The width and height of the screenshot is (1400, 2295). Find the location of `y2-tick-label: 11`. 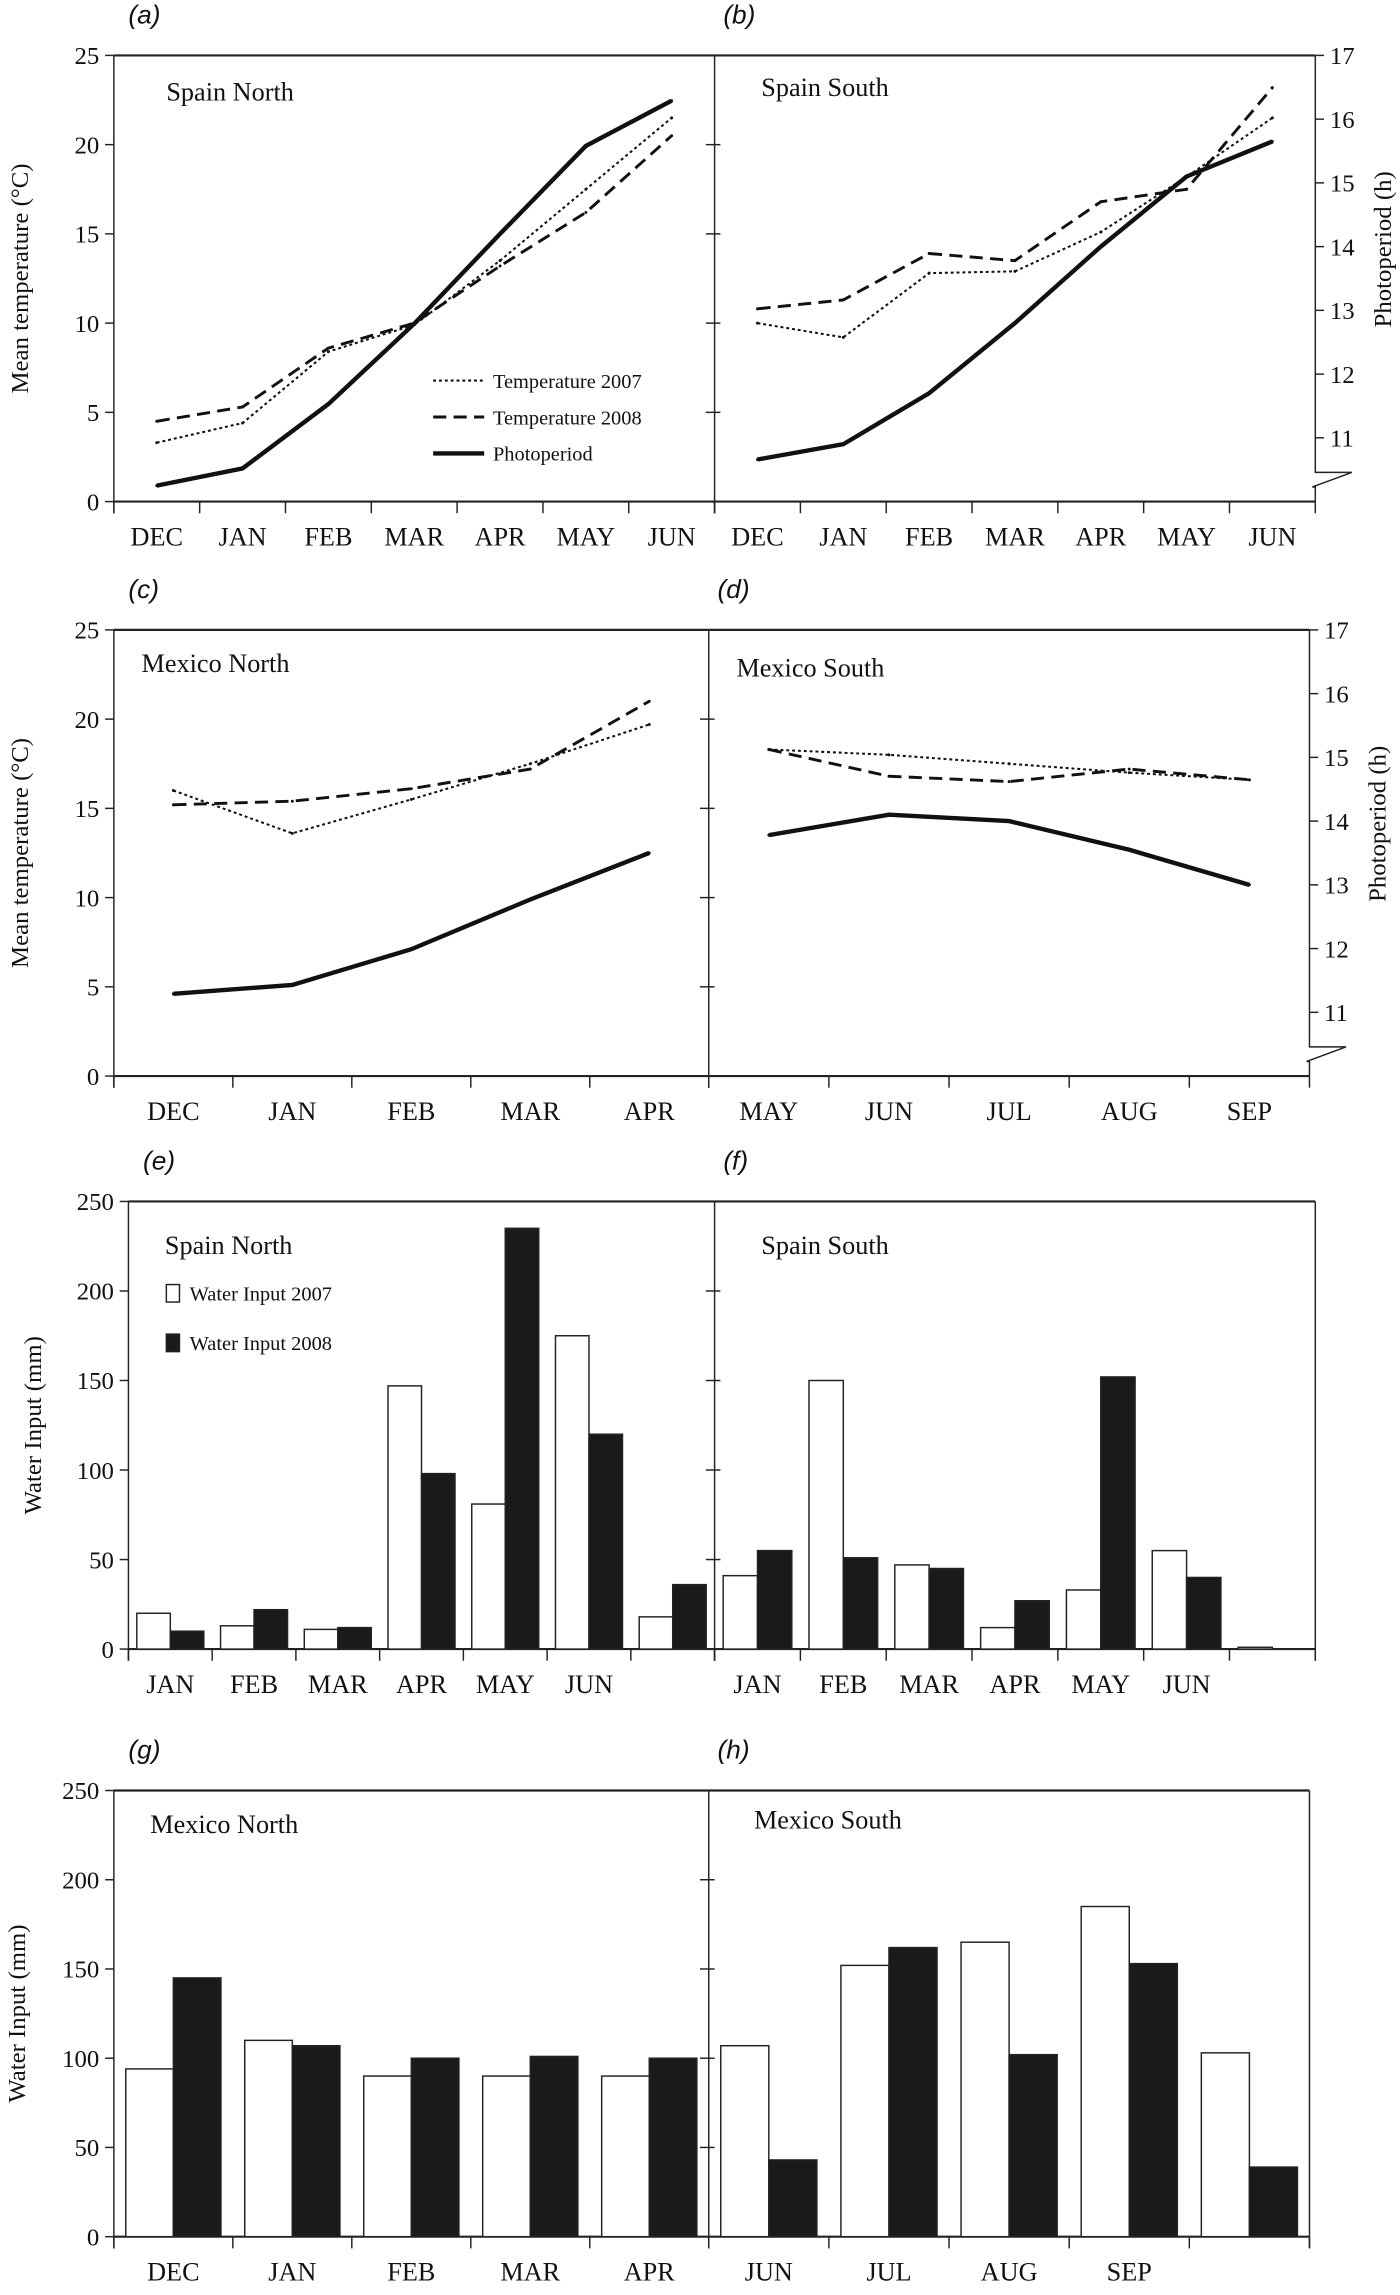

y2-tick-label: 11 is located at coordinates (1342, 439).